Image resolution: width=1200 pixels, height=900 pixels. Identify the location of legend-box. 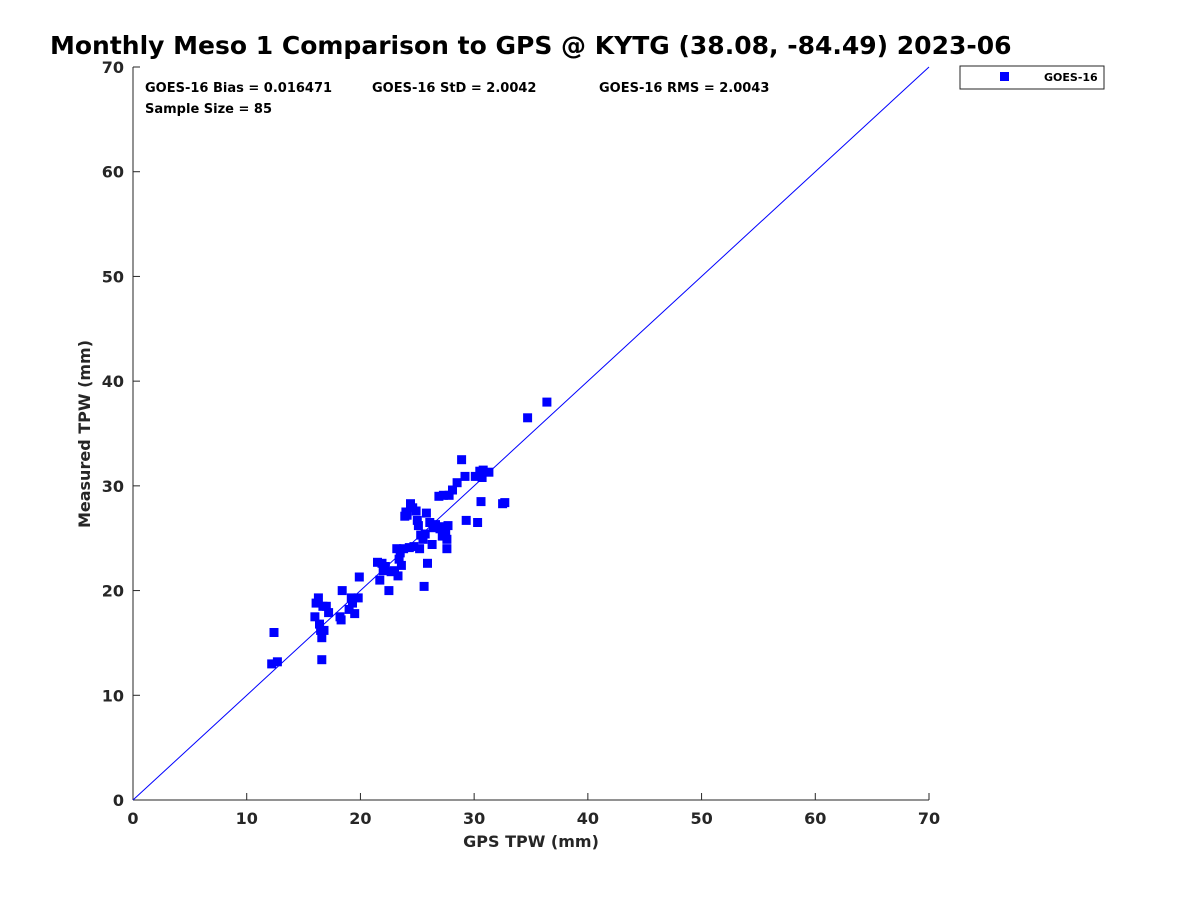
(1032, 77).